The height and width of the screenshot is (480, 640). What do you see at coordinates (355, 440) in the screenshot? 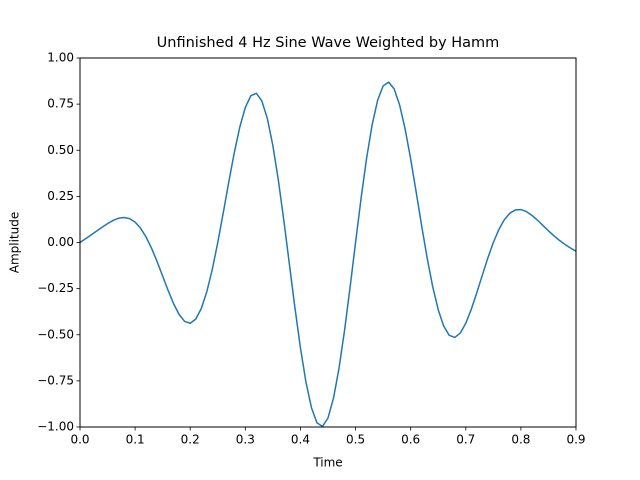
I see `x-tick-label: 0.5` at bounding box center [355, 440].